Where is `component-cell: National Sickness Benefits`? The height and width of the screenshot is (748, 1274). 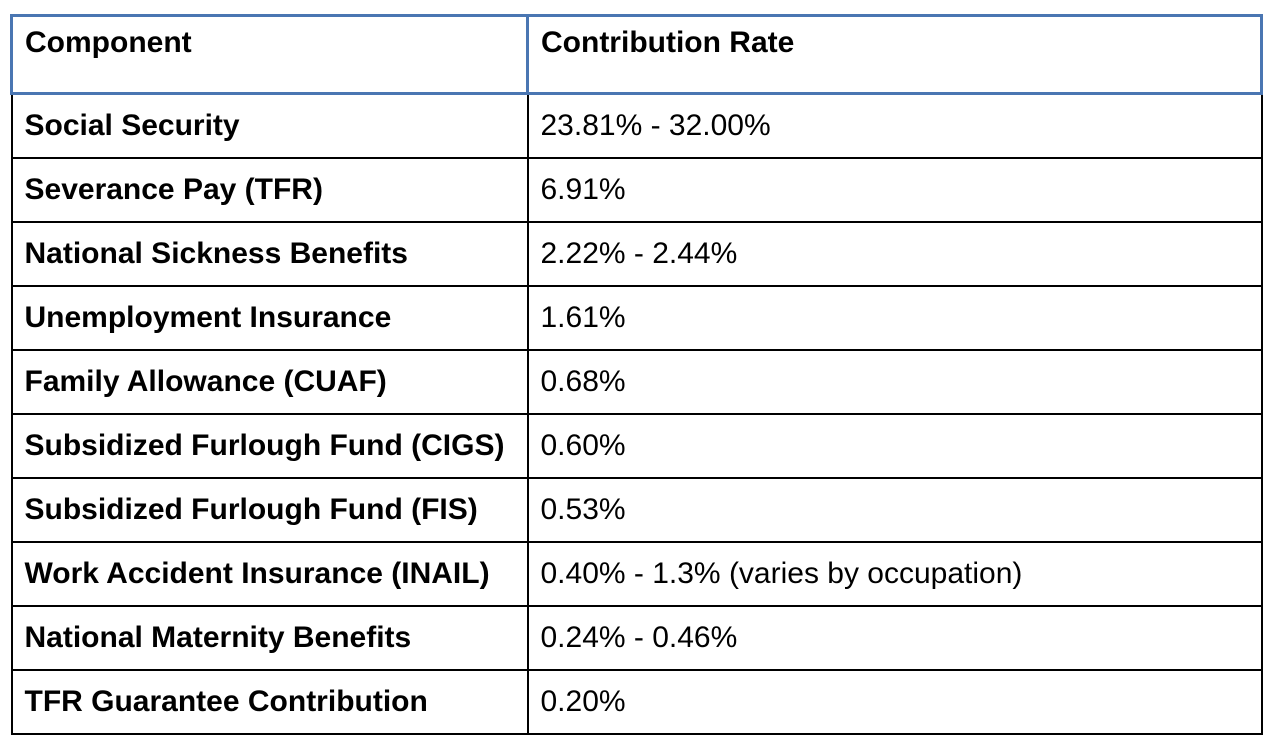
component-cell: National Sickness Benefits is located at coordinates (269, 254).